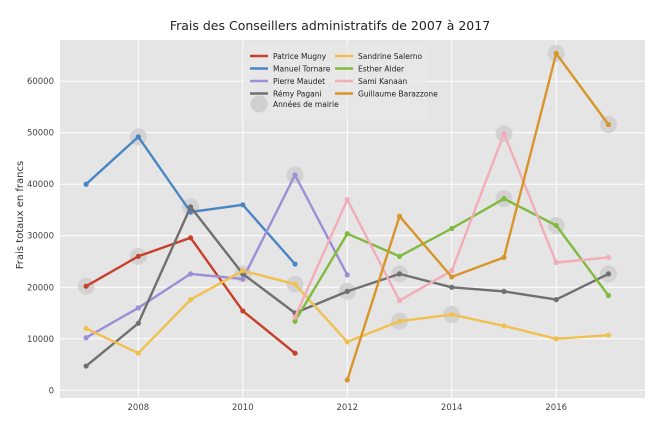 This screenshot has width=661, height=434. What do you see at coordinates (259, 104) in the screenshot?
I see `legend-mayor-marker` at bounding box center [259, 104].